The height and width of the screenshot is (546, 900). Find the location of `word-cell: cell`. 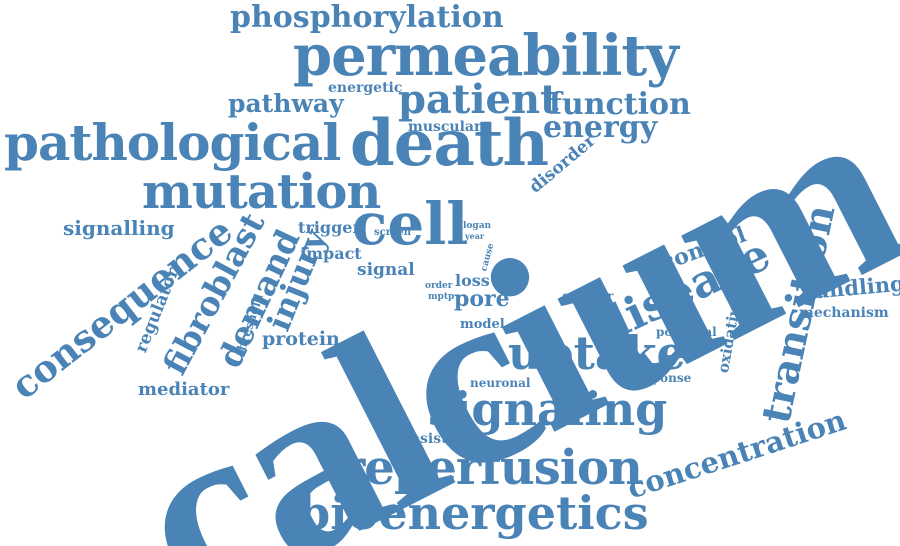

word-cell: cell is located at coordinates (410, 224).